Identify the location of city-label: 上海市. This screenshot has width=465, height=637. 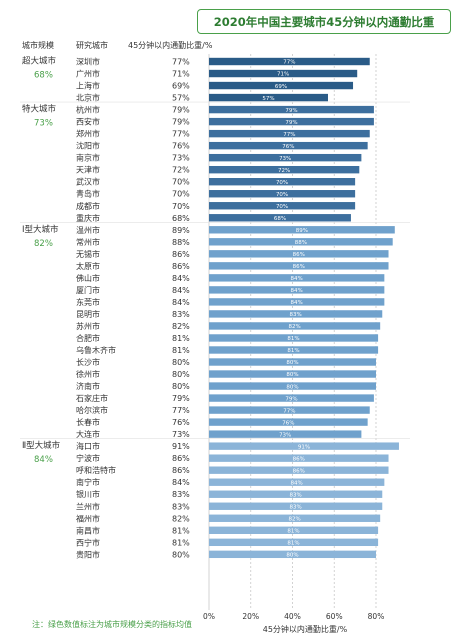
(88, 86).